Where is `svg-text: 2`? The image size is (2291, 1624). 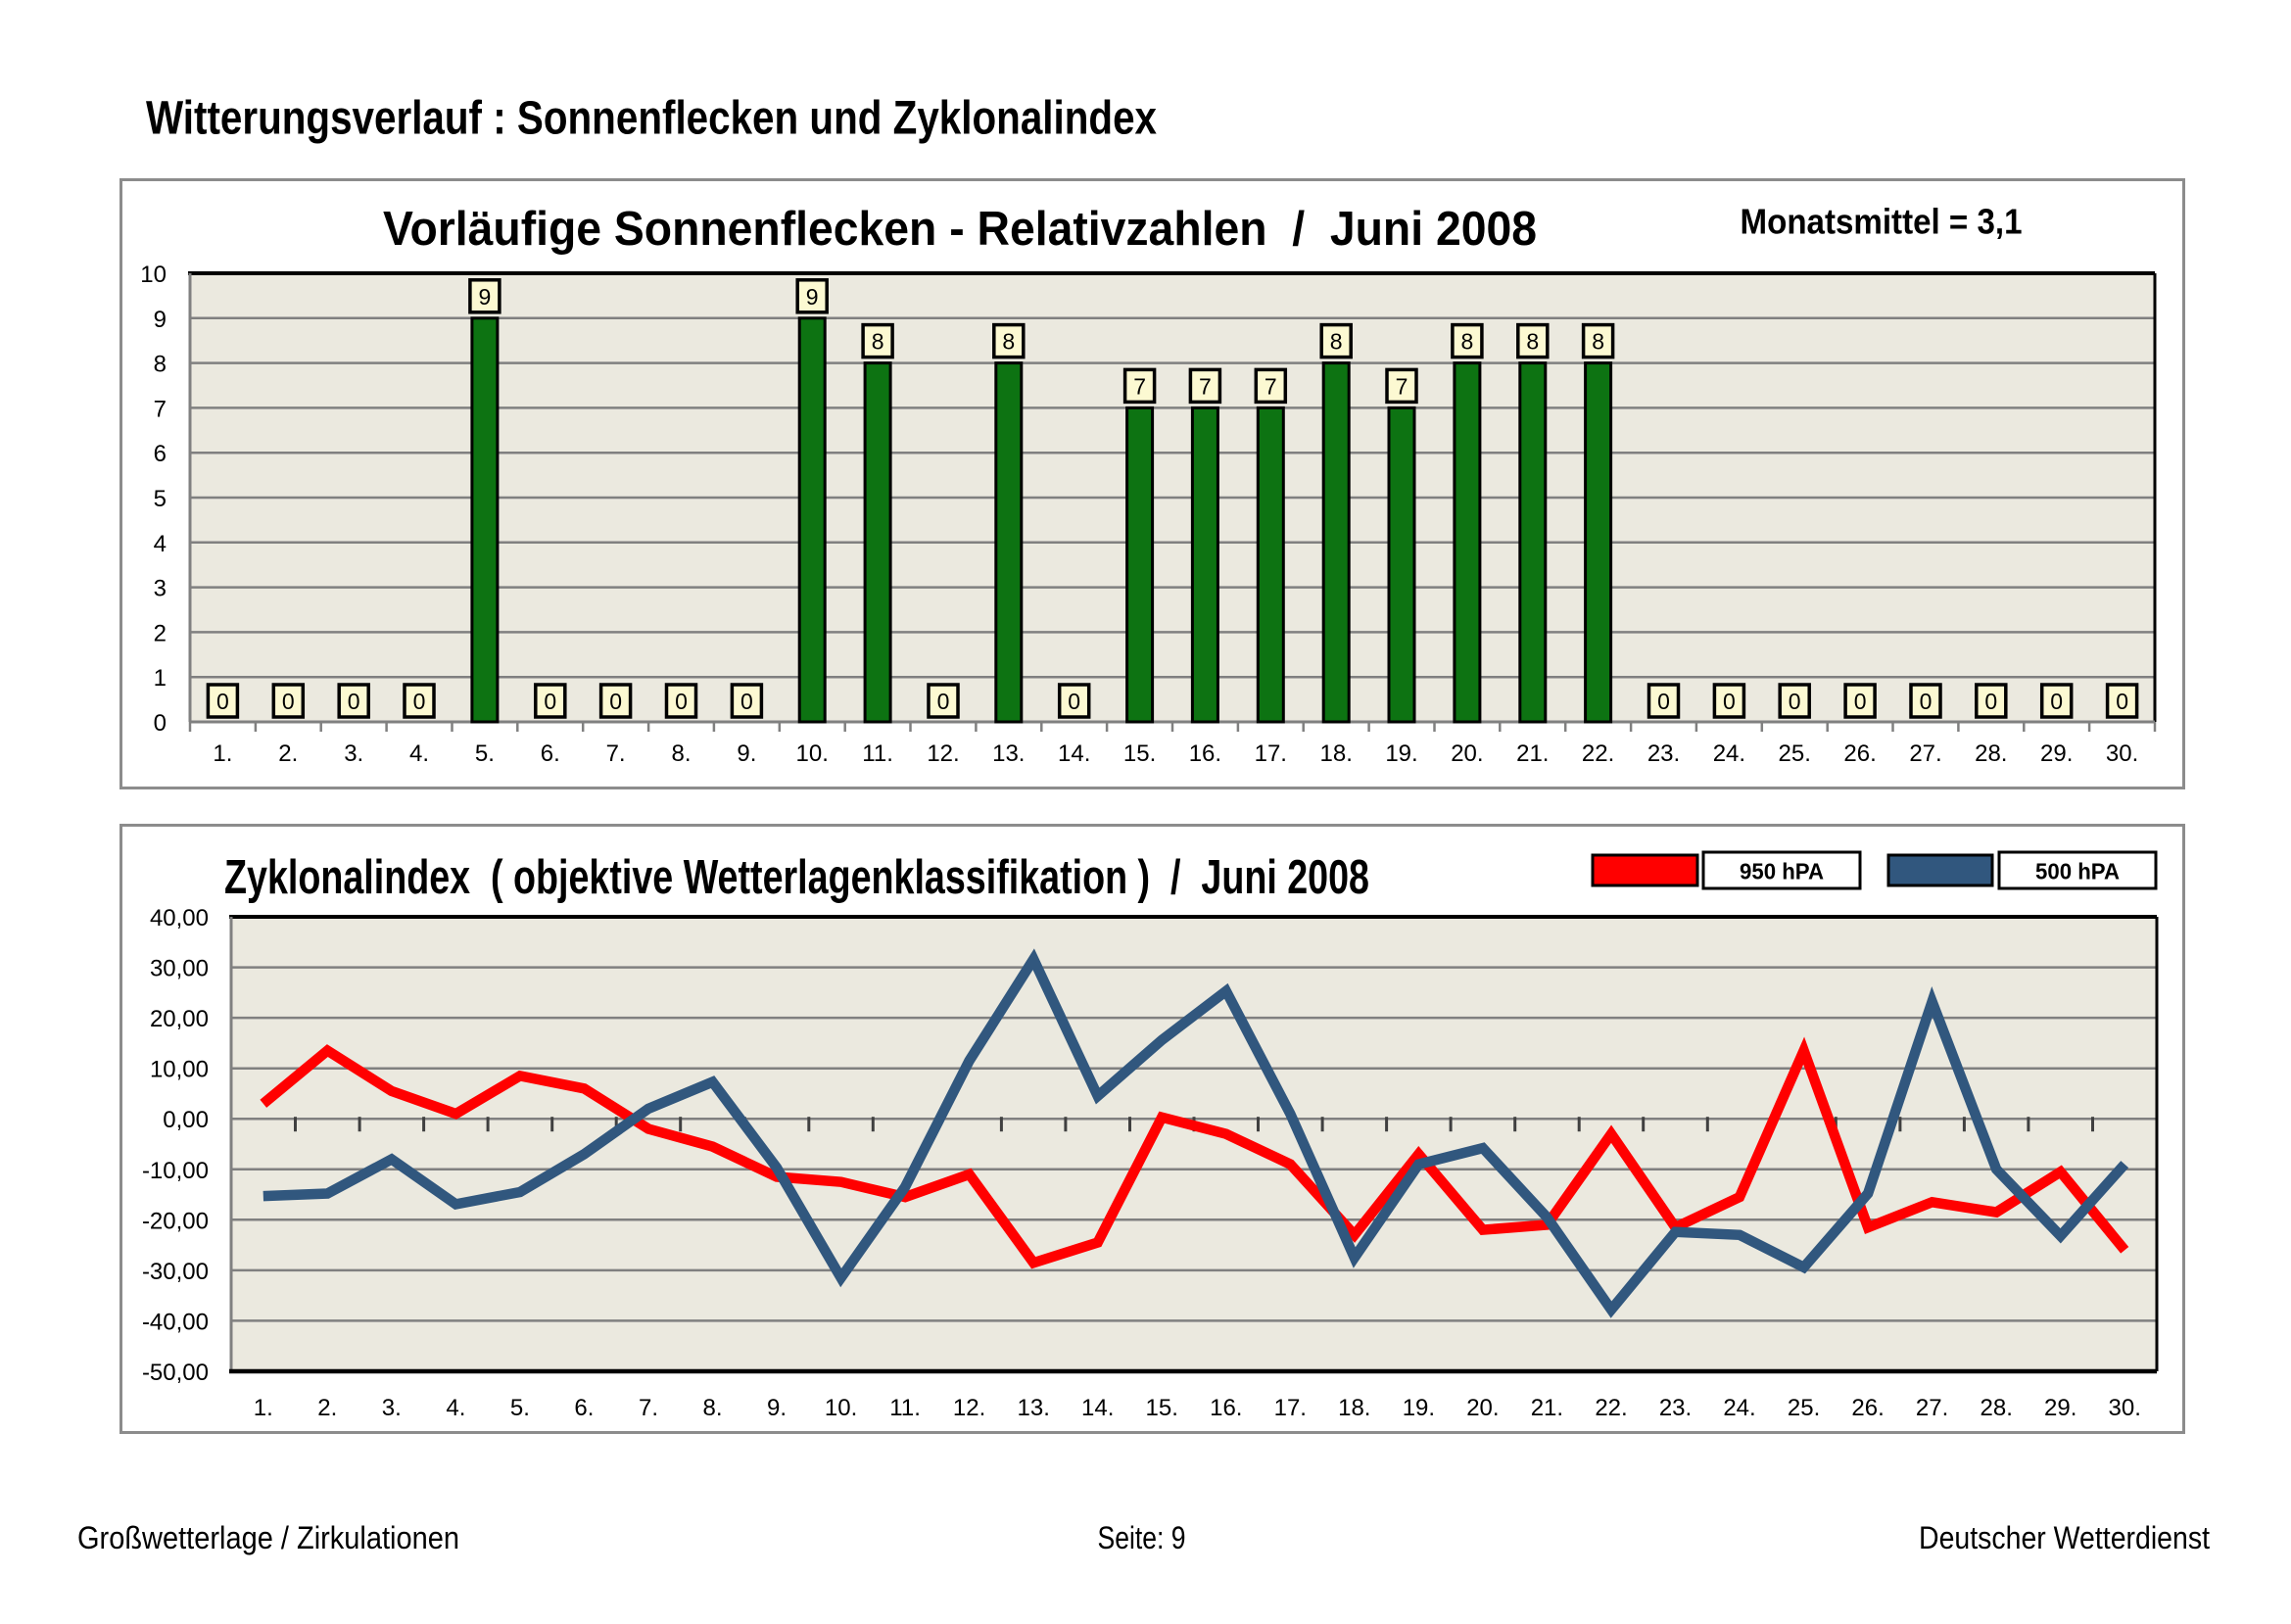
svg-text: 2 is located at coordinates (160, 633).